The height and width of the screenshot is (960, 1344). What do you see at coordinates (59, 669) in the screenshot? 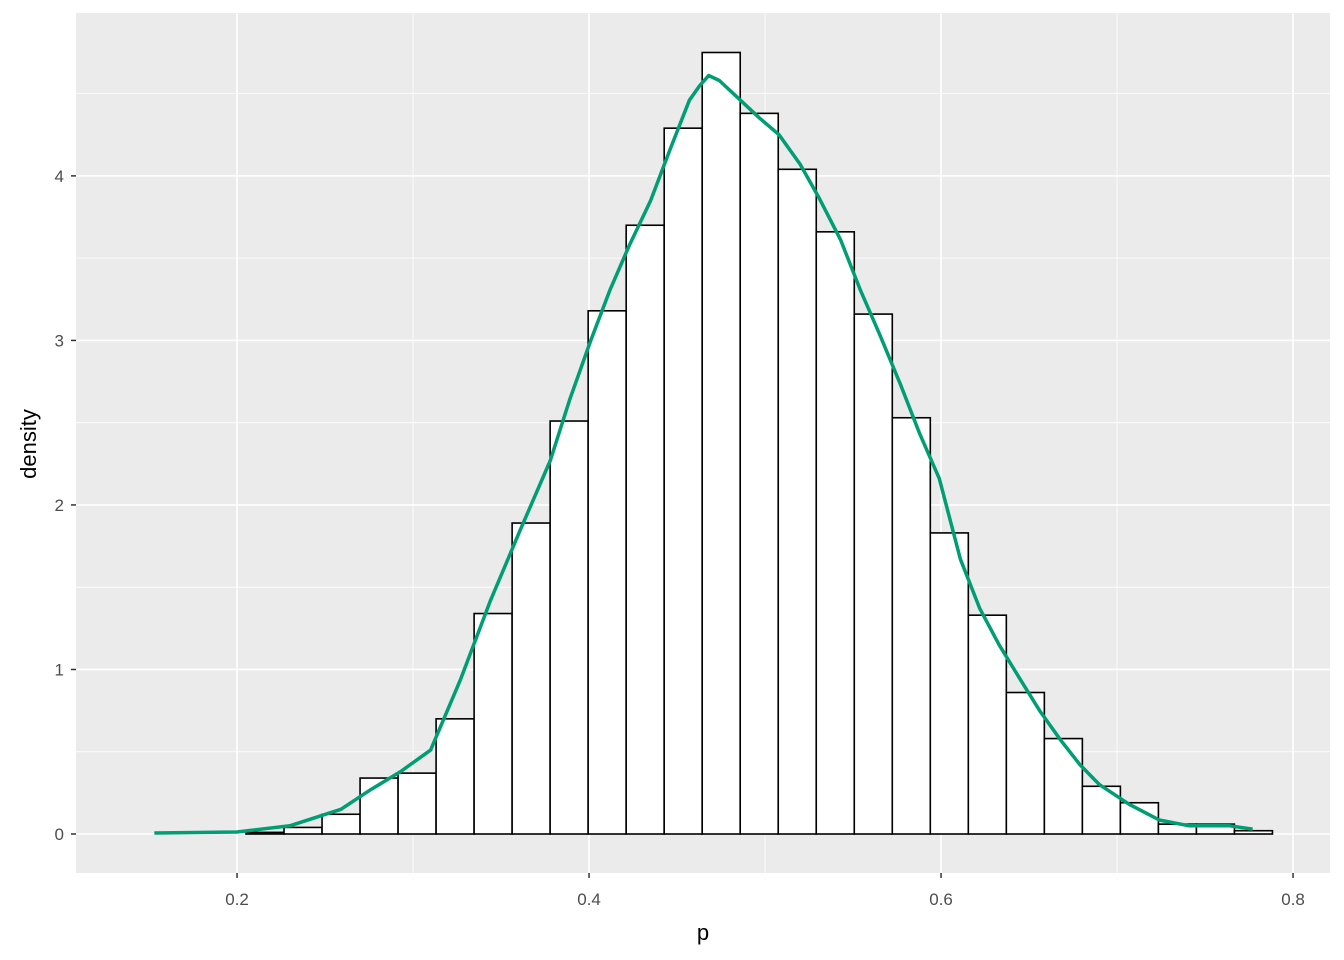
I see `y-tick-label: 1` at bounding box center [59, 669].